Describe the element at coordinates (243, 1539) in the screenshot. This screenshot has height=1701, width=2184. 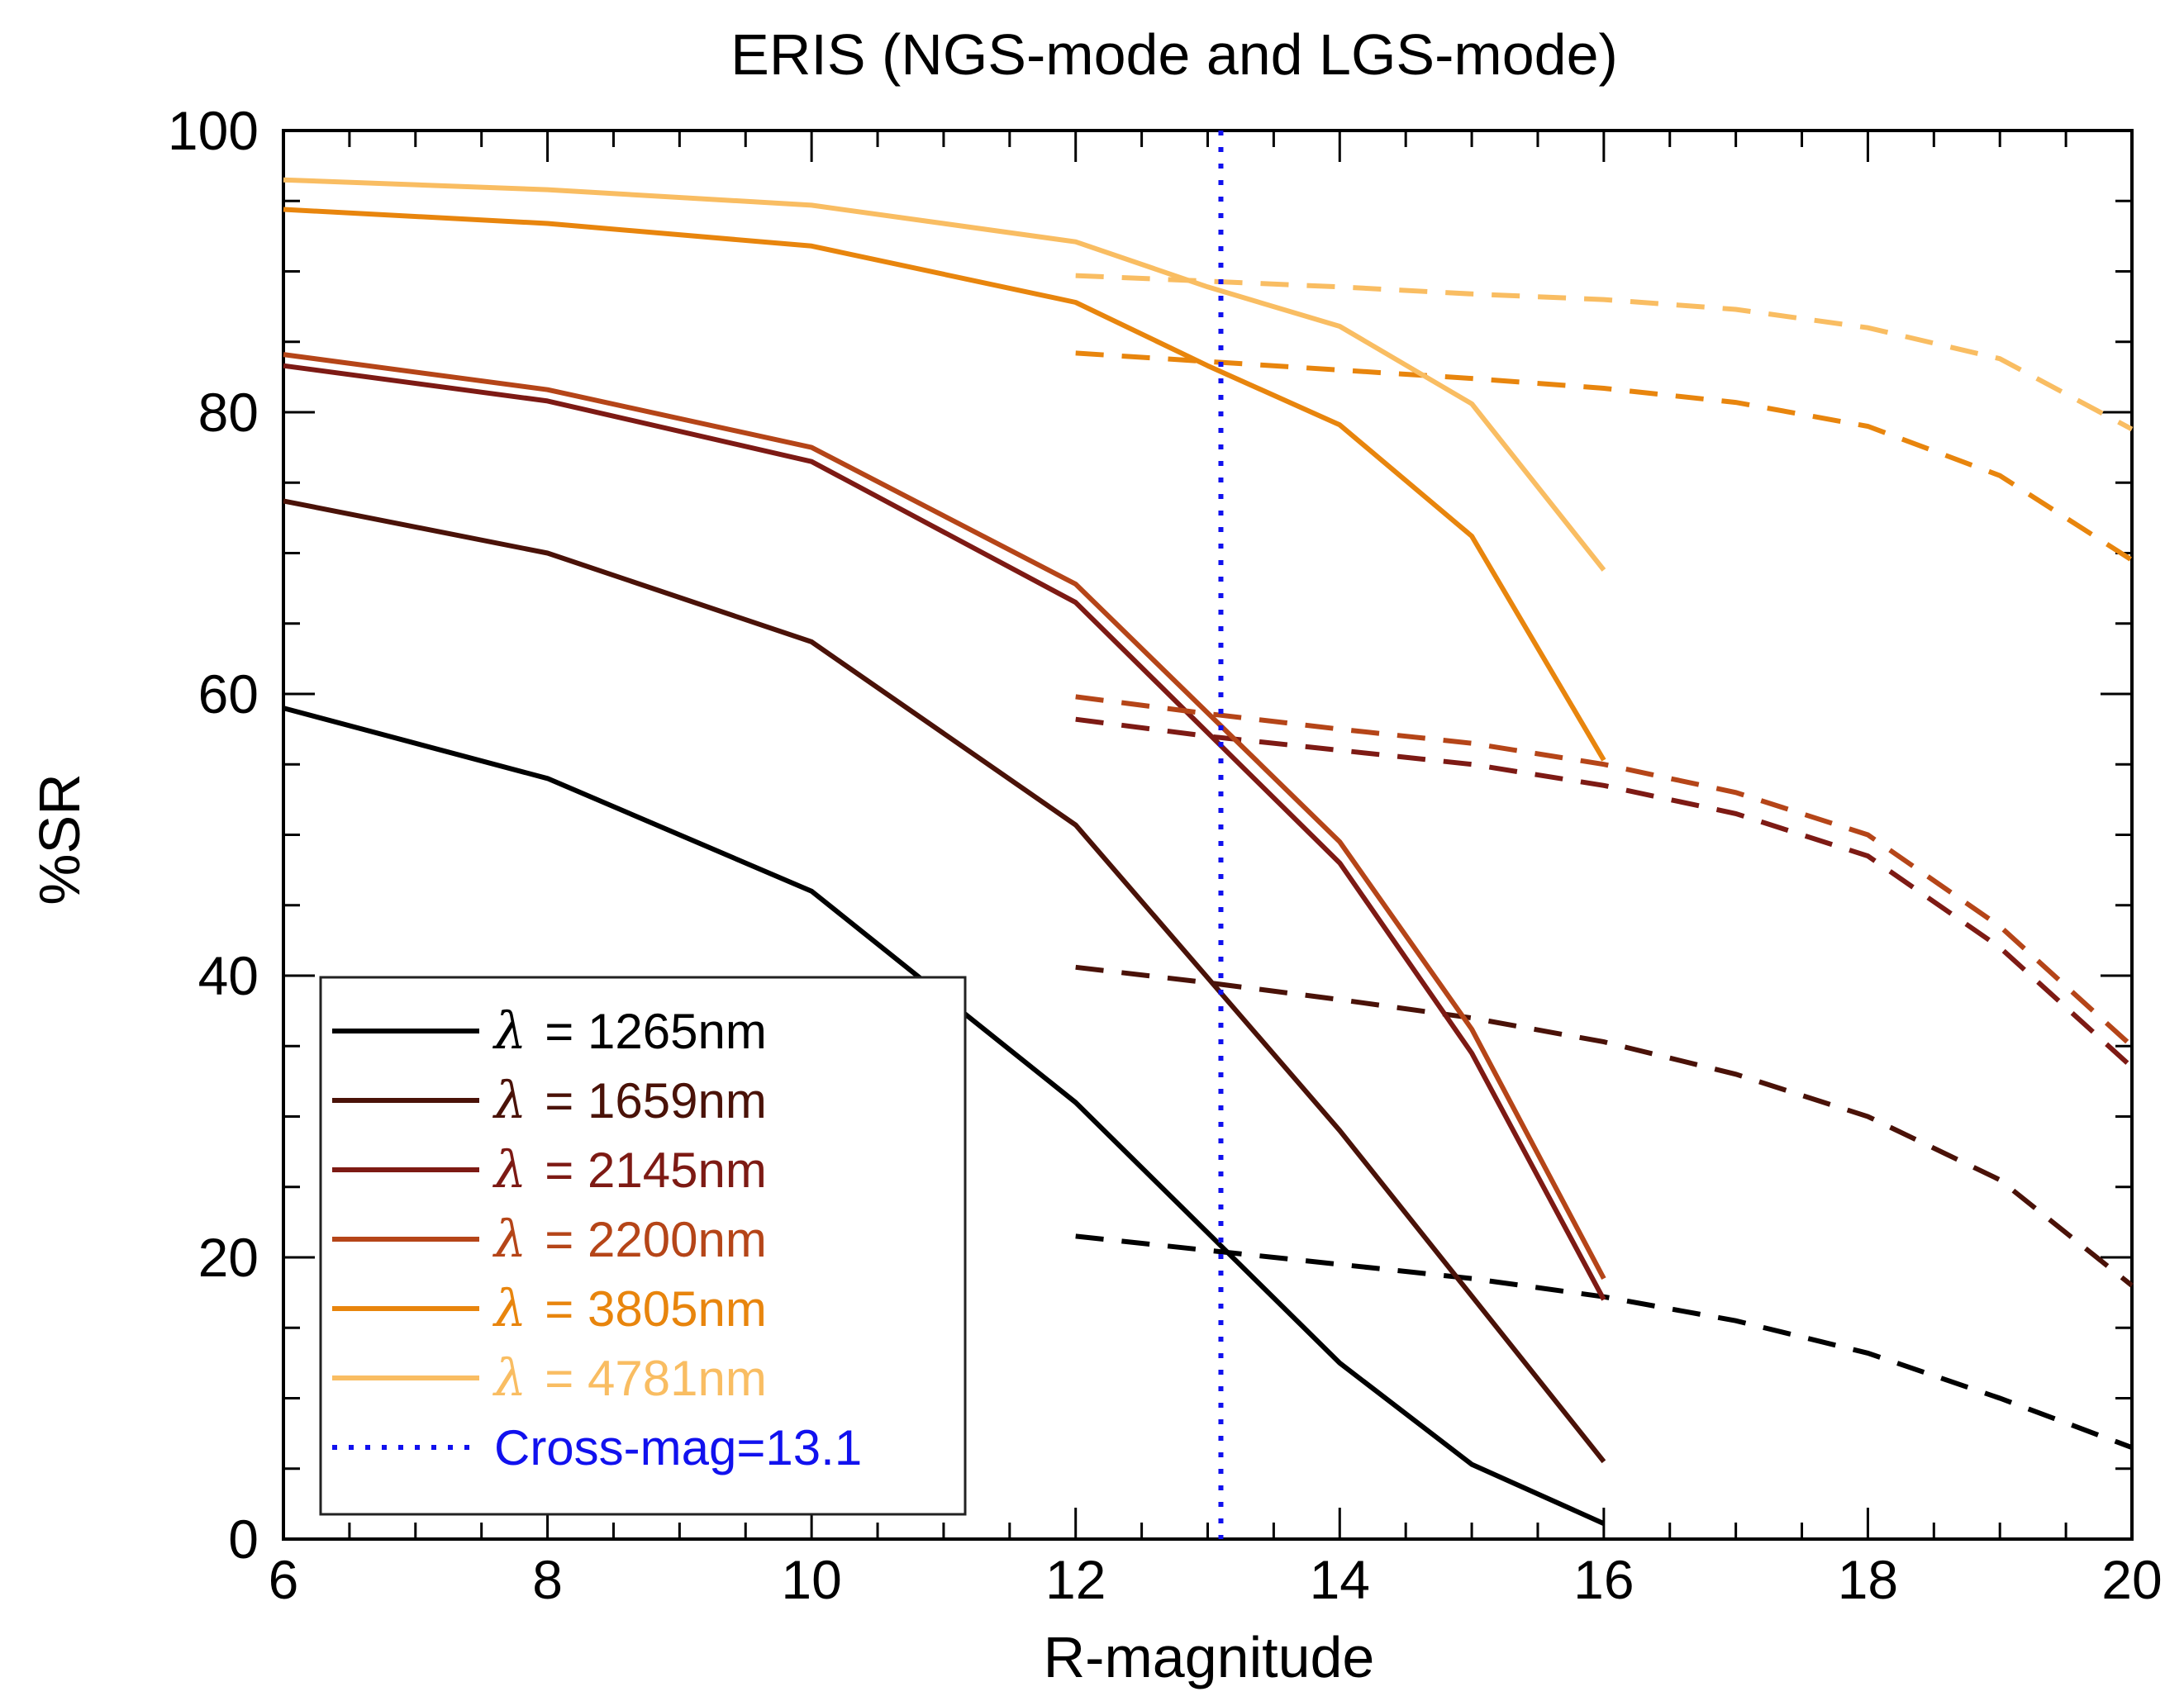
I see `y-tick-label: 0` at that location.